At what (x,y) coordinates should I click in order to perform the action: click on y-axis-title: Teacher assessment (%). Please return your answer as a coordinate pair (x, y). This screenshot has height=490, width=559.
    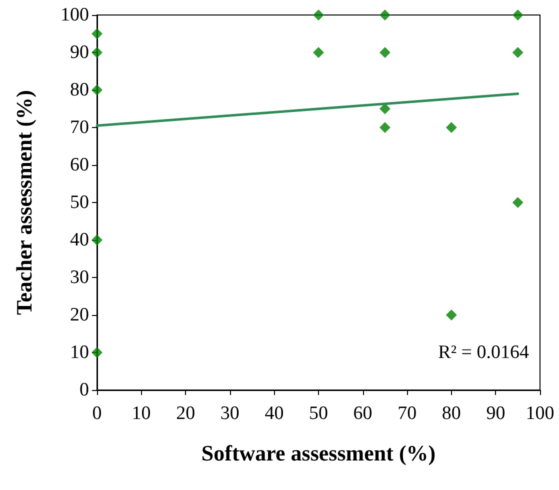
    Looking at the image, I should click on (24, 202).